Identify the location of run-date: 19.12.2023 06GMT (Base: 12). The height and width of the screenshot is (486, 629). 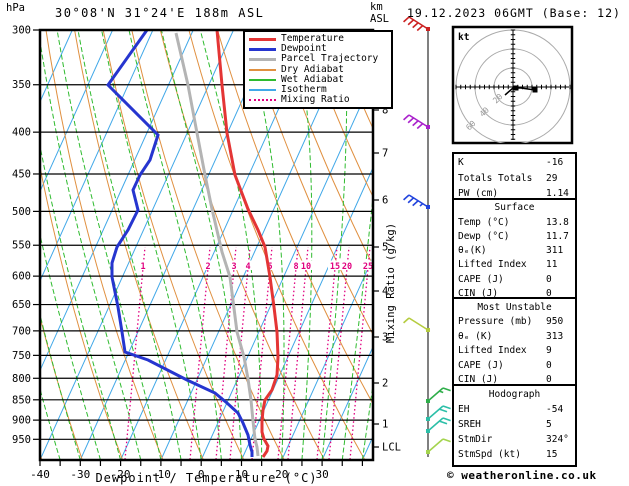
(514, 13).